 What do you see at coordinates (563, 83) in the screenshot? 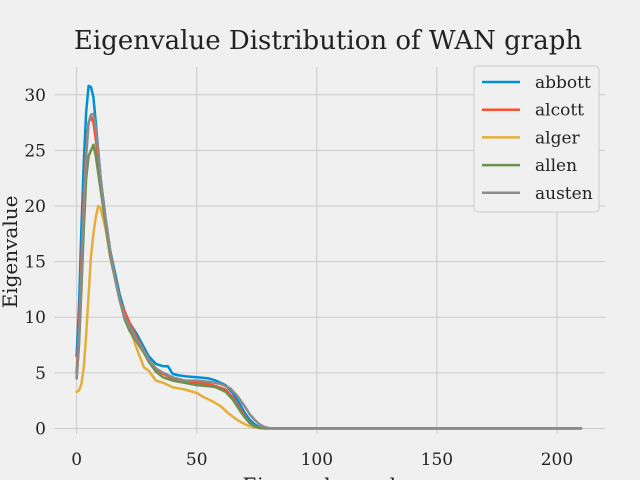
I see `legend-label-abbott: abbott` at bounding box center [563, 83].